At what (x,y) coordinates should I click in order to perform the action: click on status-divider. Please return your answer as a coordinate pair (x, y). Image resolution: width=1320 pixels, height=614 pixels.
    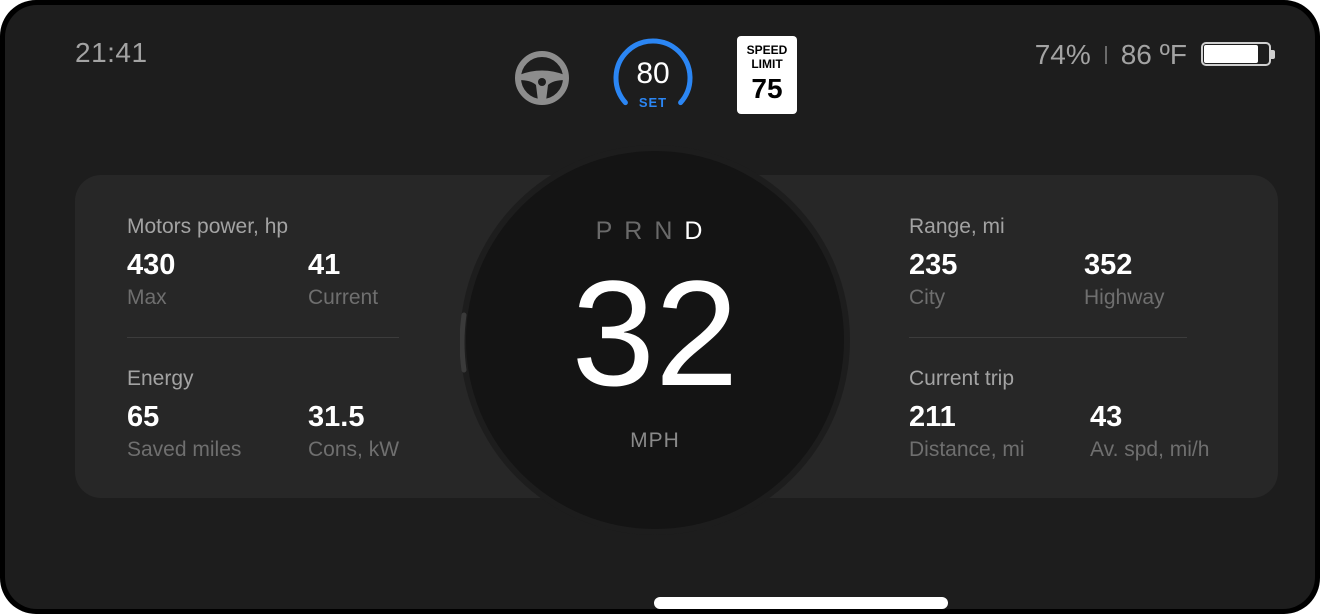
    Looking at the image, I should click on (1105, 55).